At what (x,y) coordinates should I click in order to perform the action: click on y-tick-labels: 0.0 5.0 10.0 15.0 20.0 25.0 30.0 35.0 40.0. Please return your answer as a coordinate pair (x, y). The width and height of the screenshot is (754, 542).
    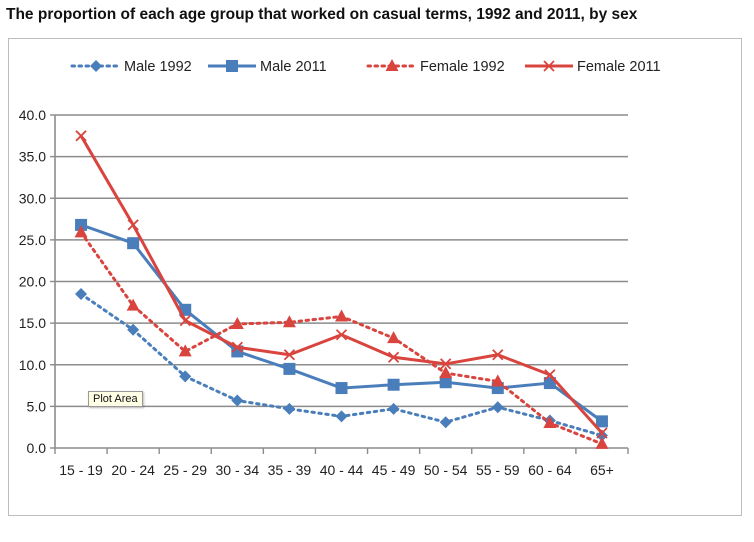
    Looking at the image, I should click on (32, 281).